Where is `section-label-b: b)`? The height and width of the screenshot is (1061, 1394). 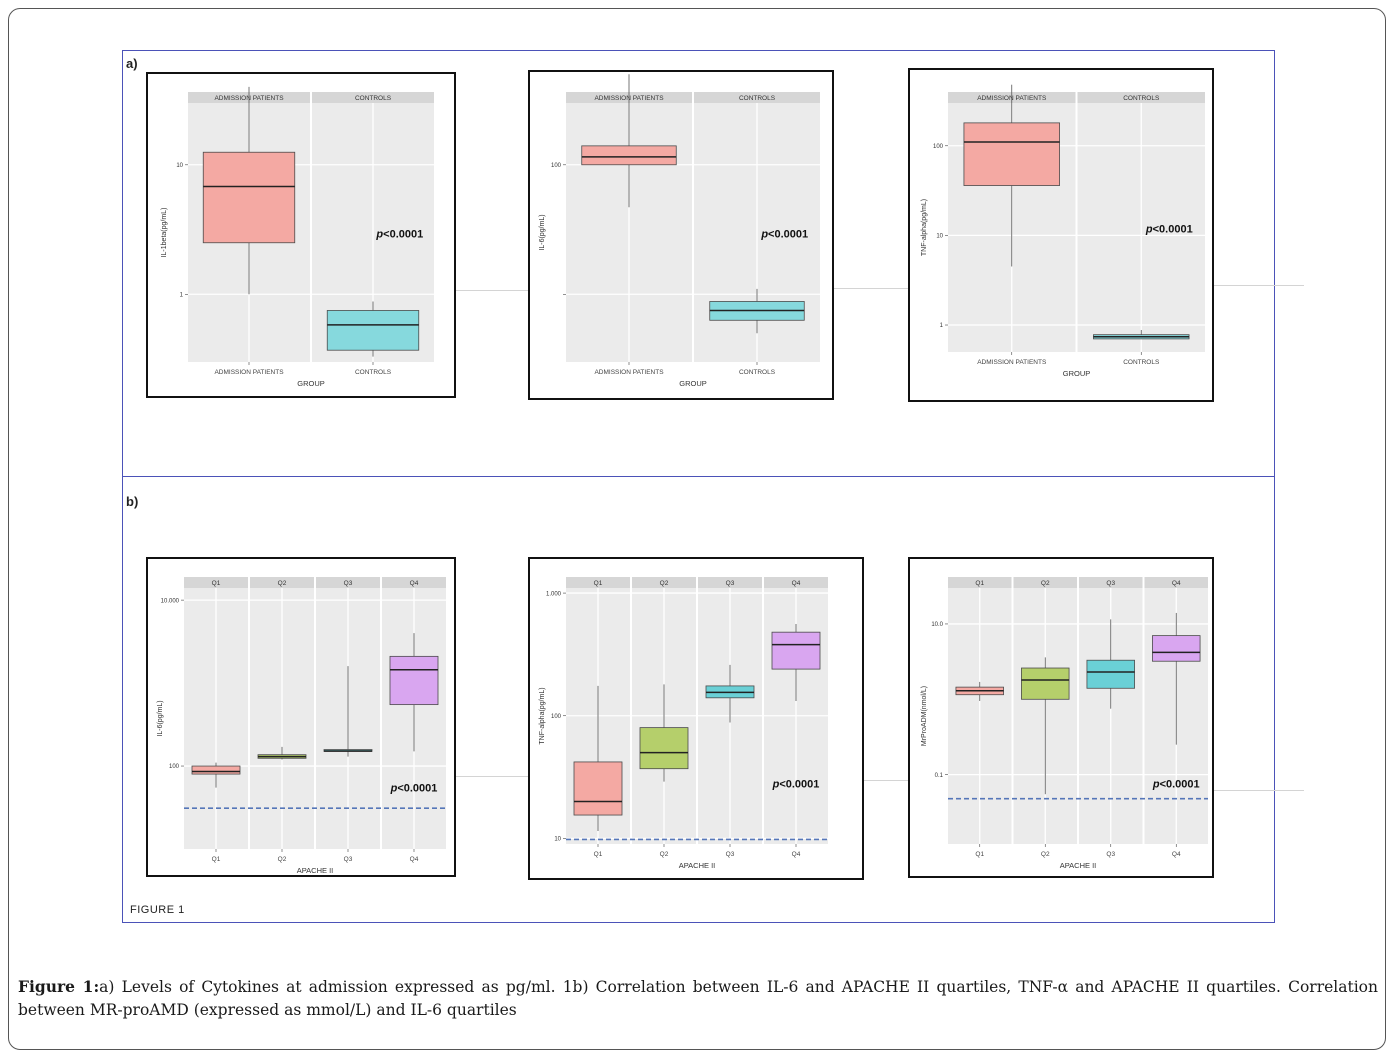 section-label-b: b) is located at coordinates (132, 501).